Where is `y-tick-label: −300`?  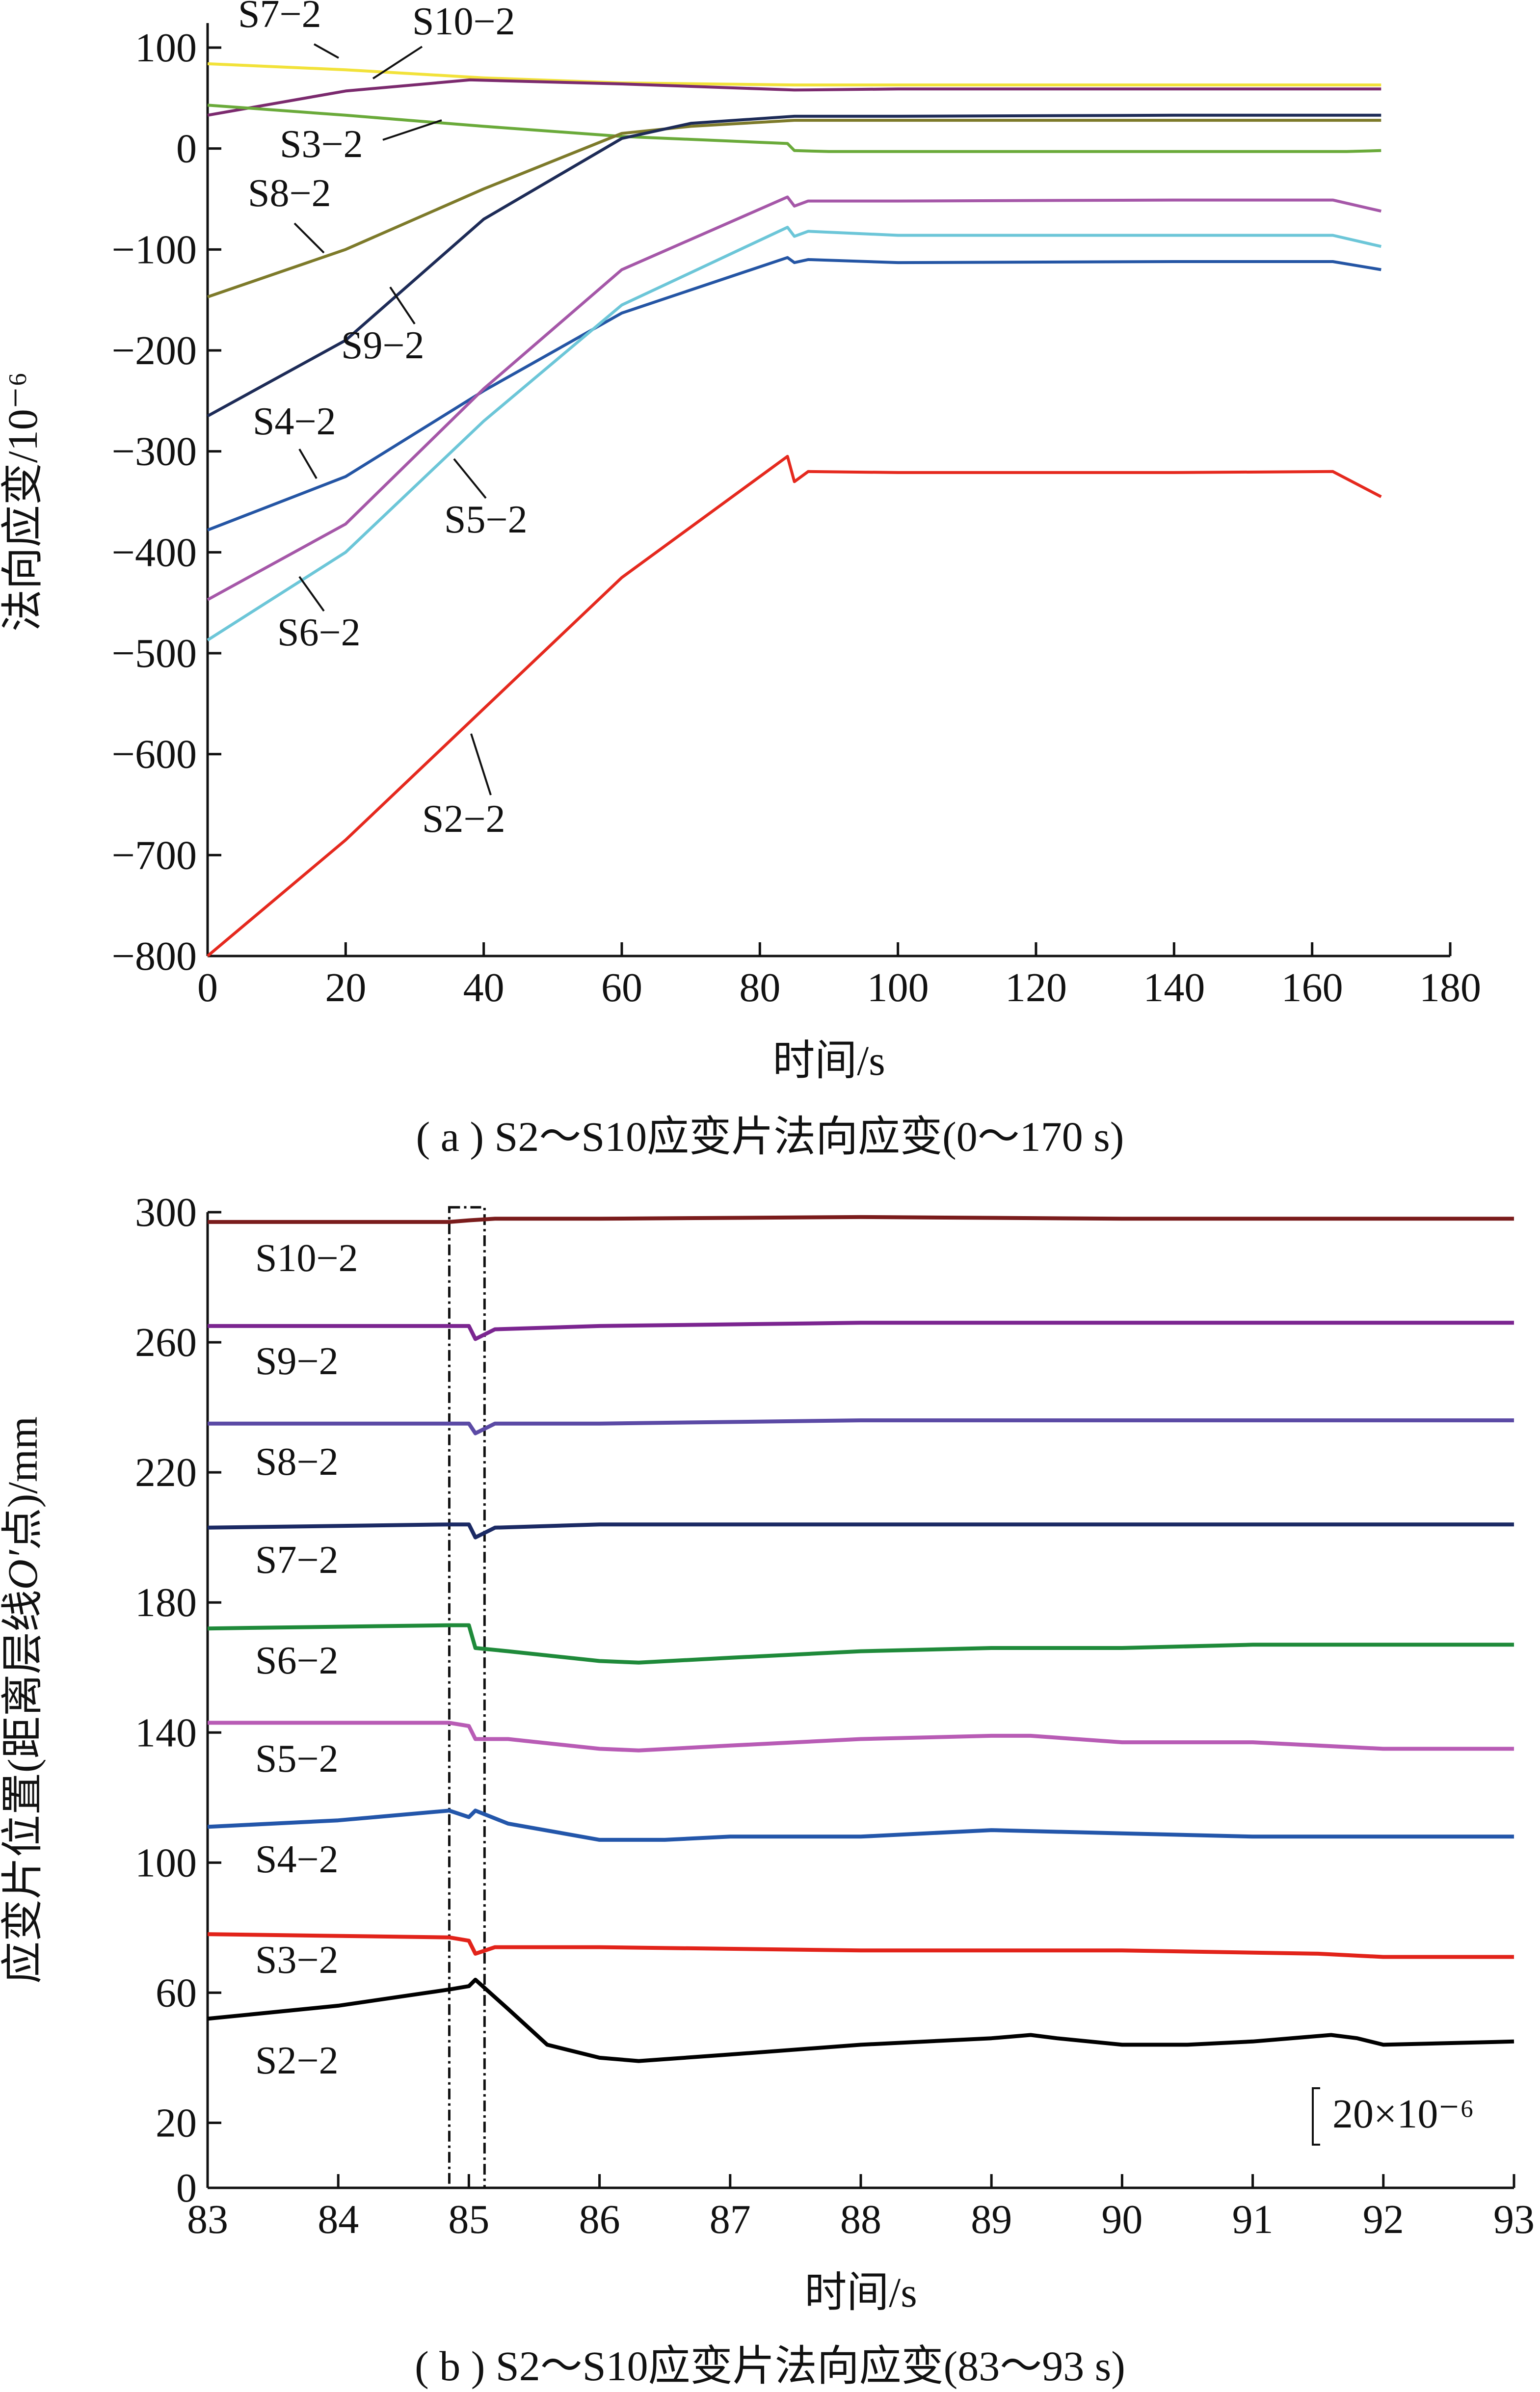
y-tick-label: −300 is located at coordinates (155, 452).